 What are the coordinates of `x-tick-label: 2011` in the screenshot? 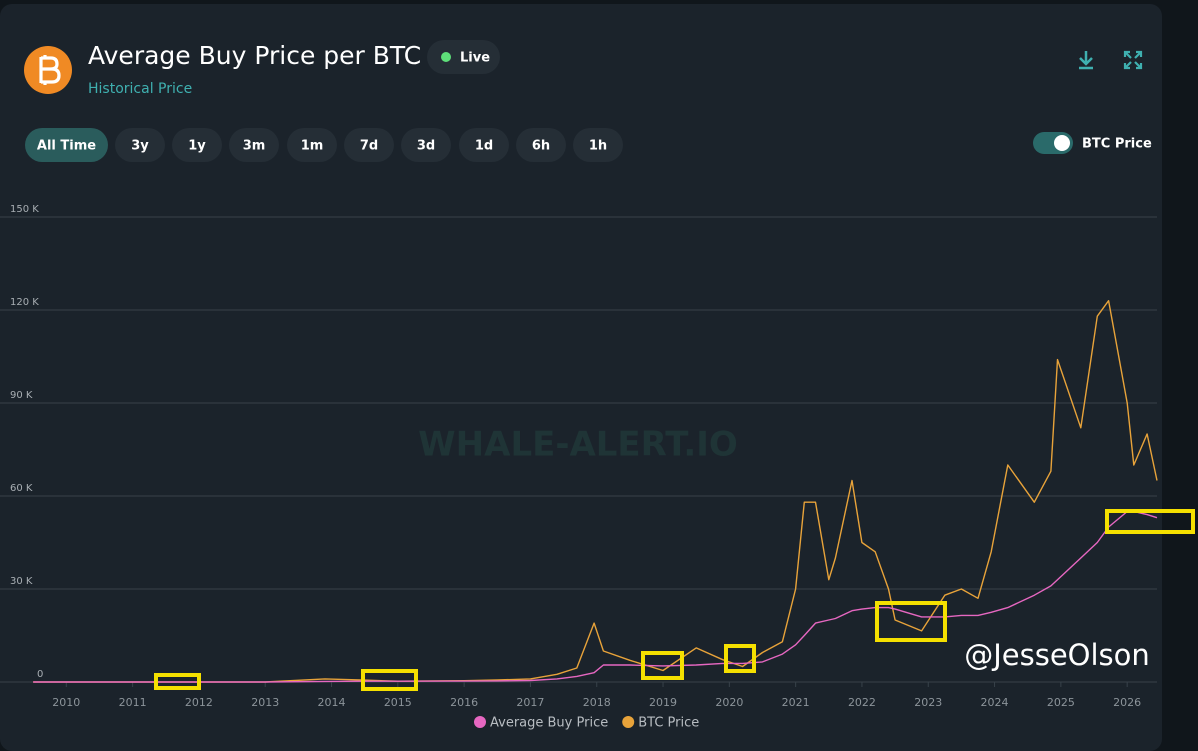 It's located at (133, 702).